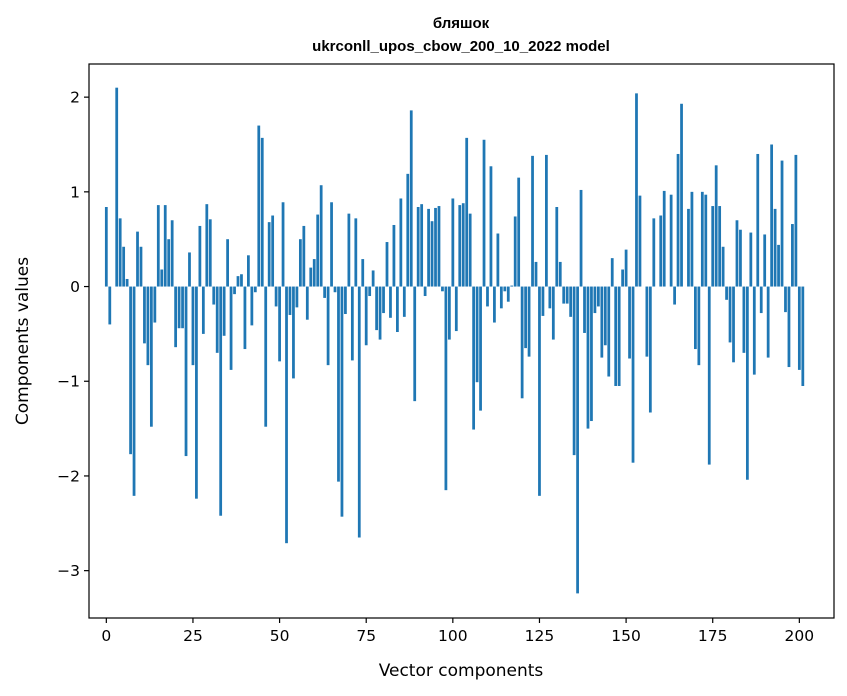  I want to click on y-tick-label-2: −1, so click(68, 382).